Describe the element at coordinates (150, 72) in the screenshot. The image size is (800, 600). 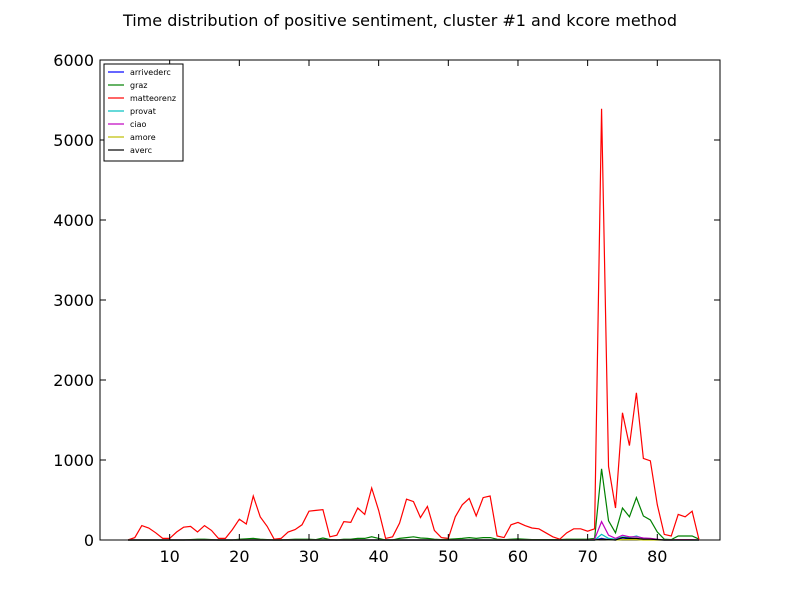
I see `legend-label-arrivederc: arrivederc` at that location.